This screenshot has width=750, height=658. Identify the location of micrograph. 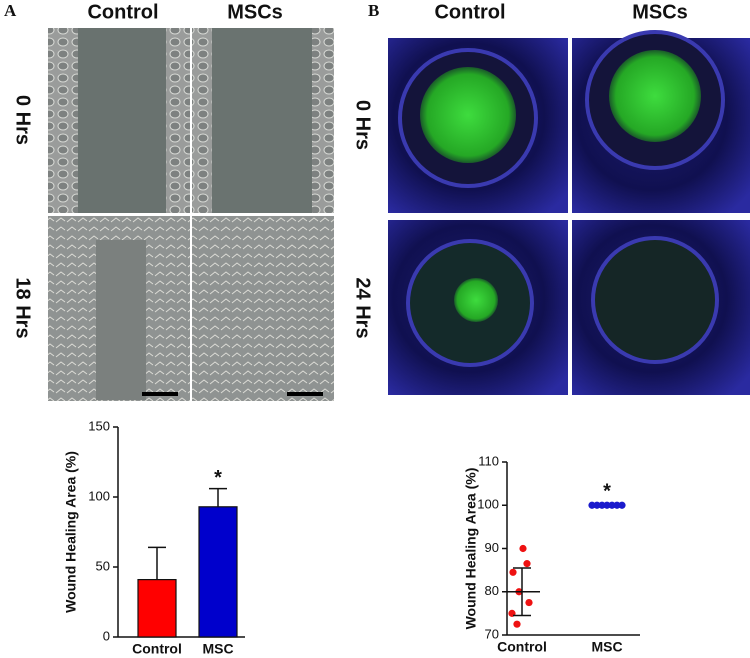
(263, 308).